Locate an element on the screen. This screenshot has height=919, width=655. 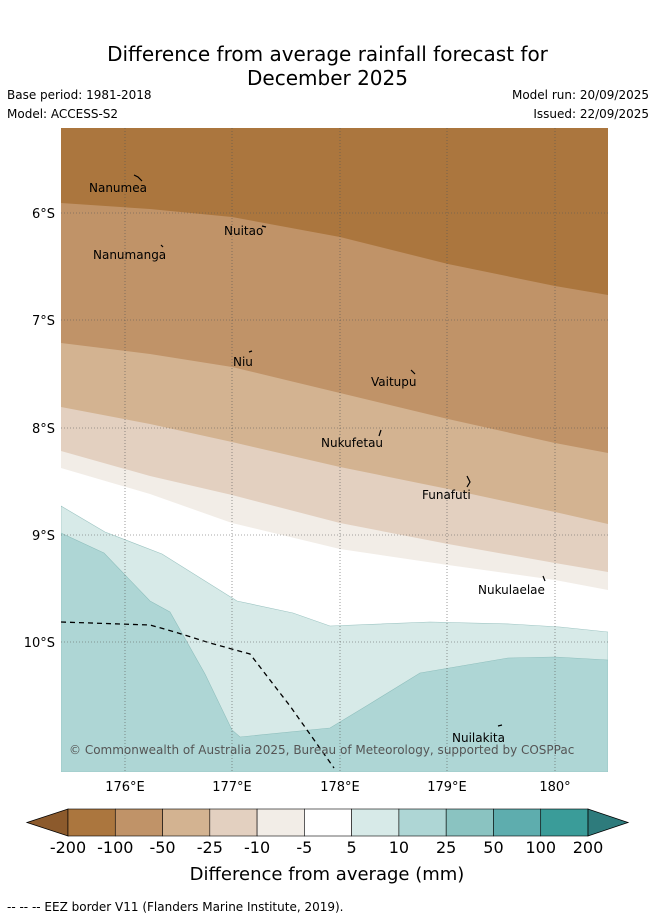
lon-label: 179°E is located at coordinates (447, 787).